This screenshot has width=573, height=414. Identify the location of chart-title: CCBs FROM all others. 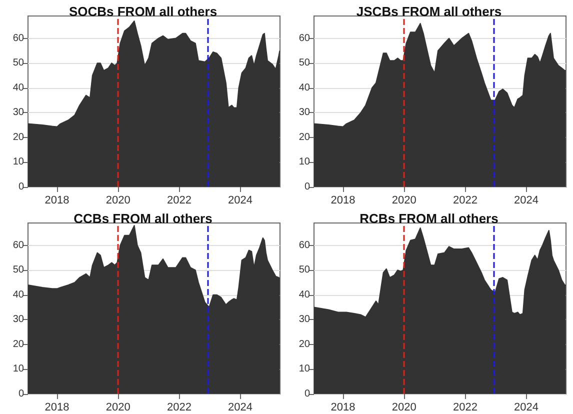
(143, 218).